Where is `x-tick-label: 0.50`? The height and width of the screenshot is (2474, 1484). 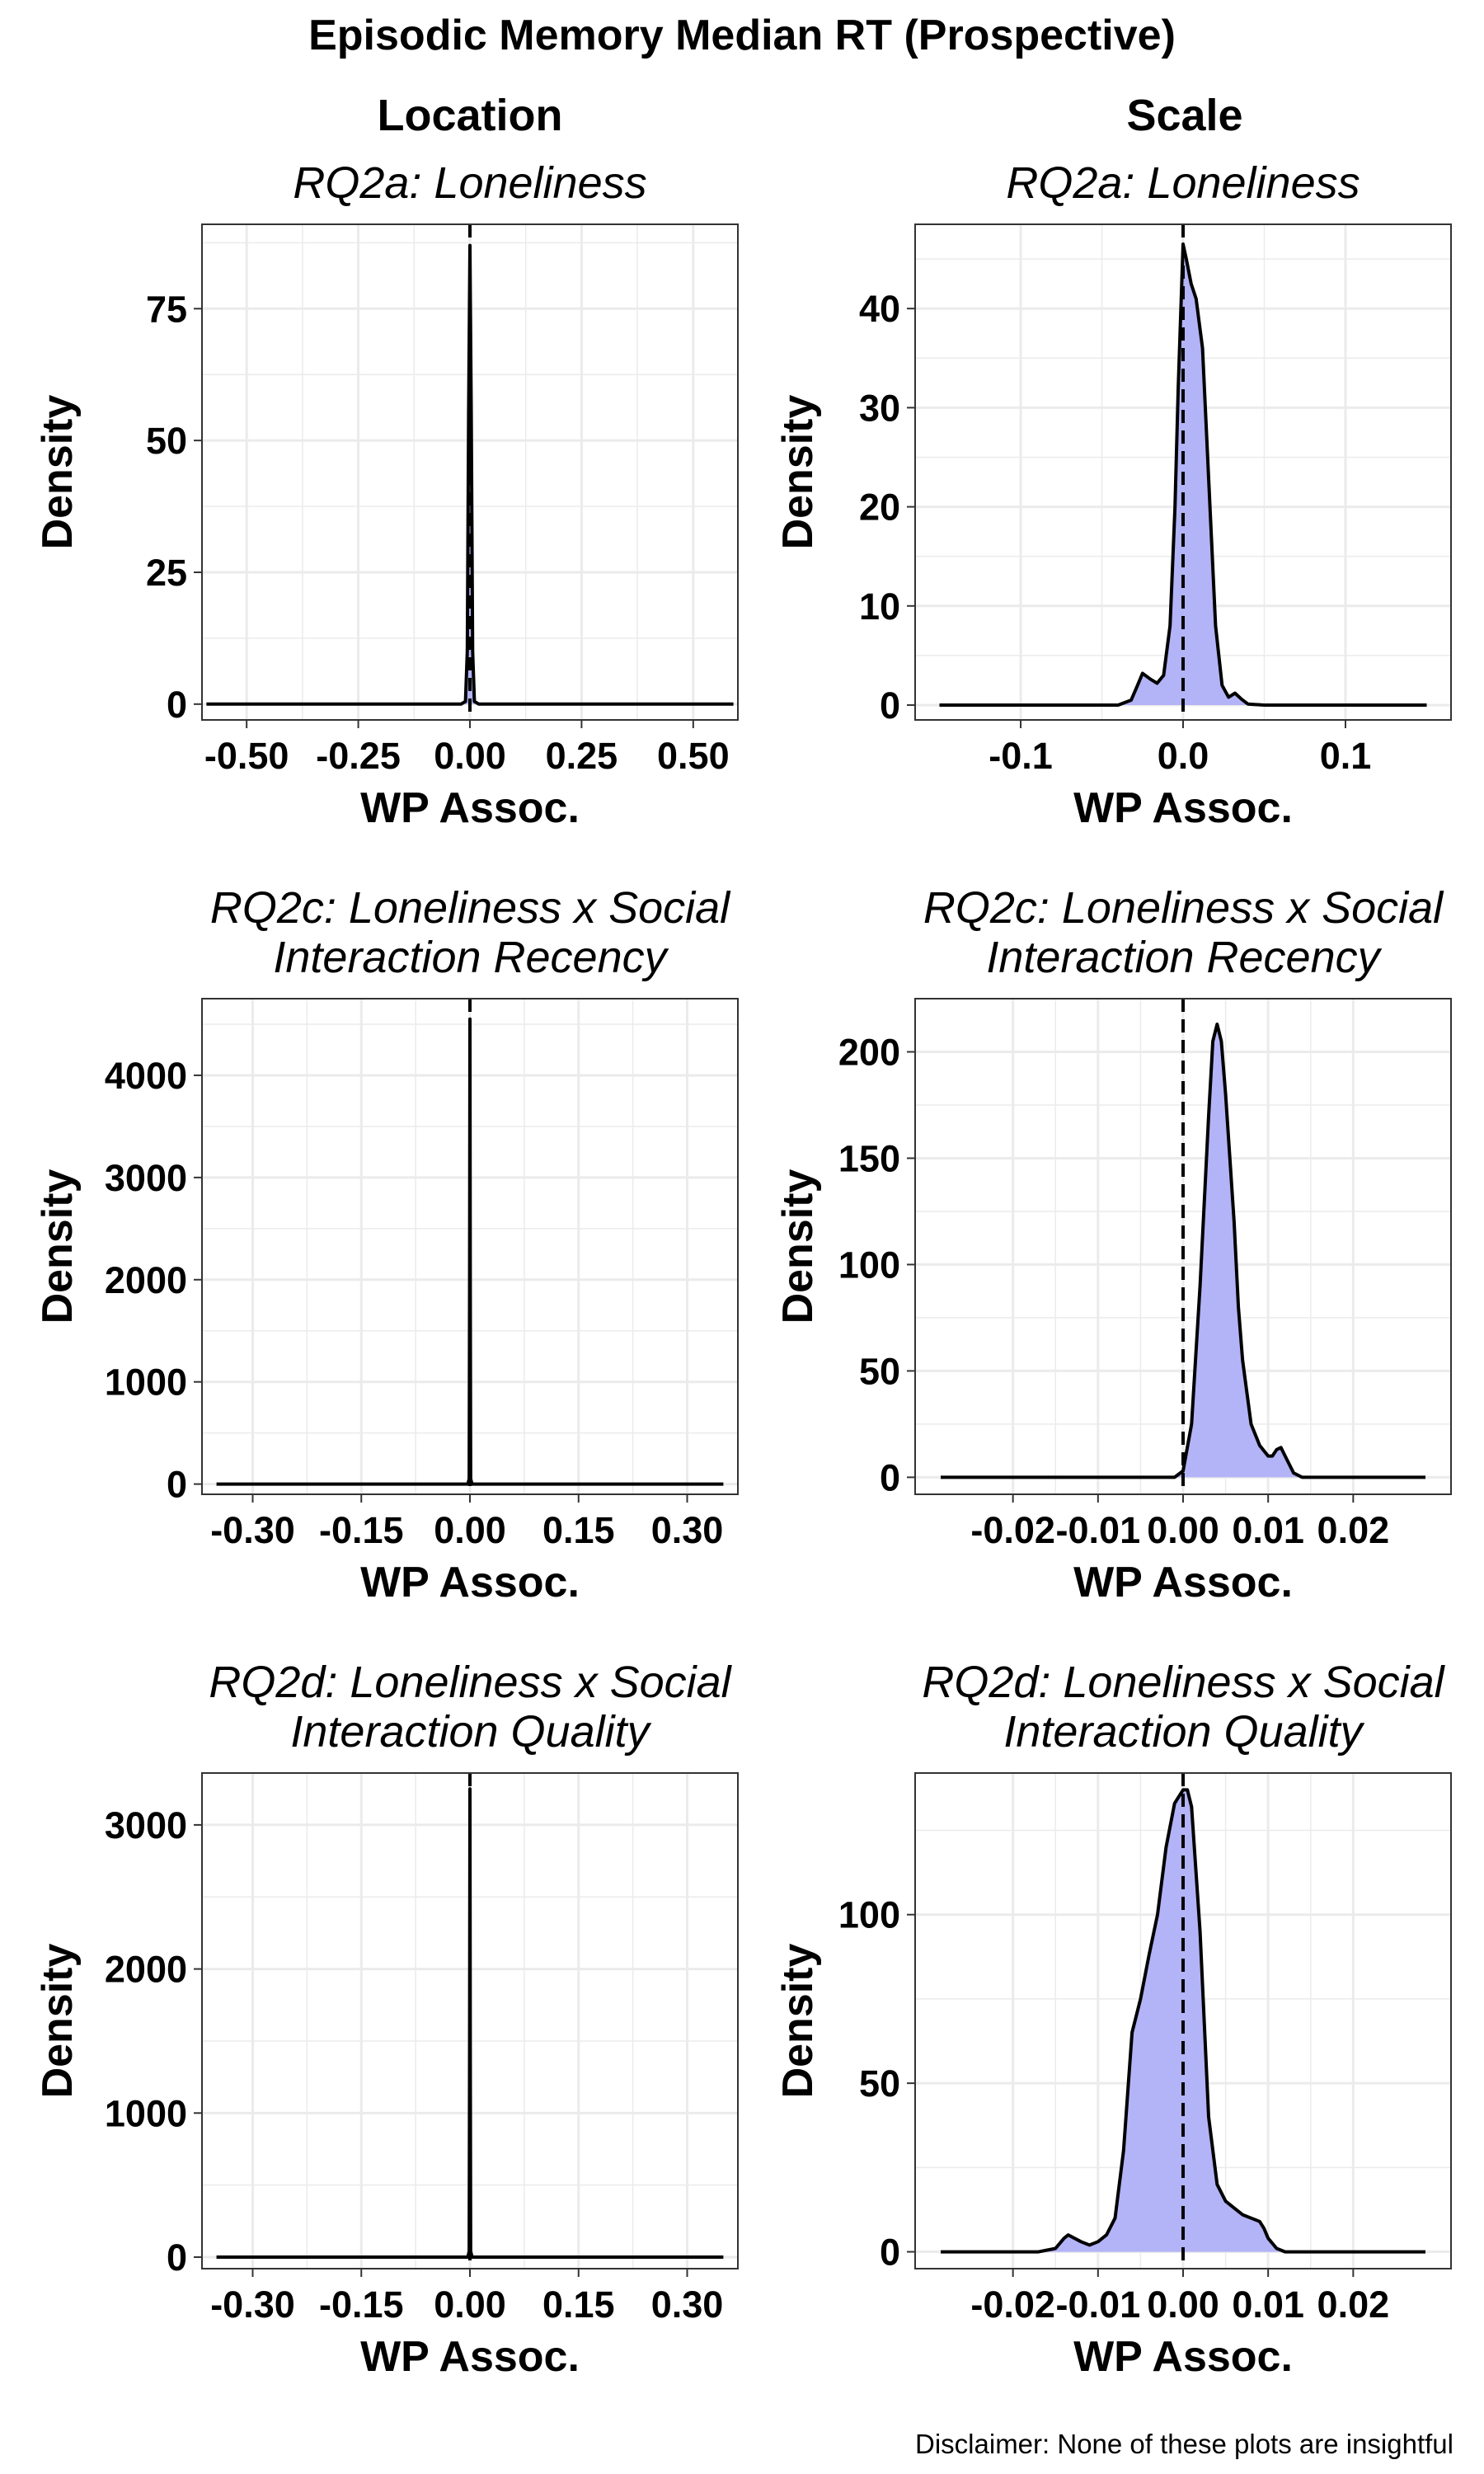
x-tick-label: 0.50 is located at coordinates (693, 756).